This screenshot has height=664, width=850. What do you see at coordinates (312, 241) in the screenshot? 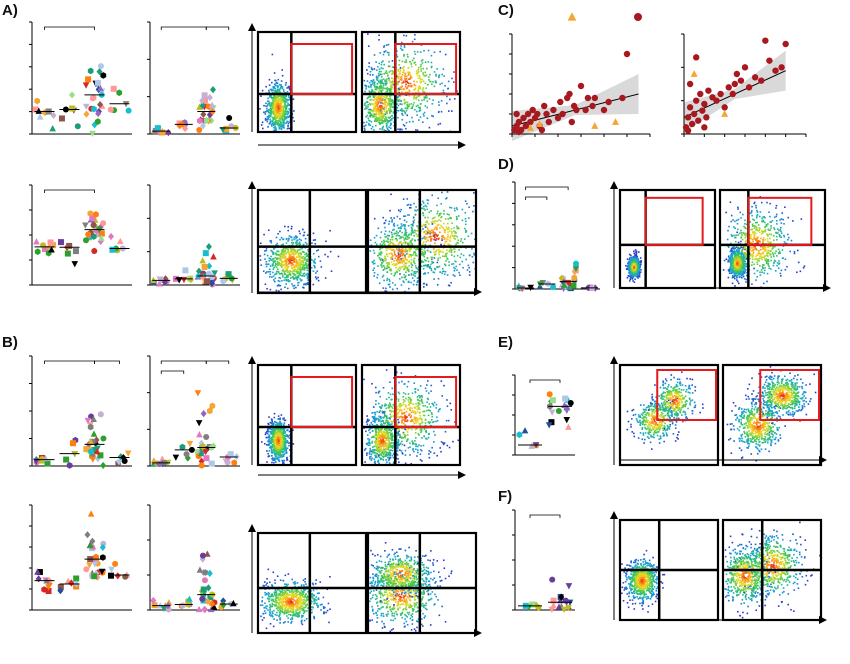
I see `flow-plot-A2-hd` at bounding box center [312, 241].